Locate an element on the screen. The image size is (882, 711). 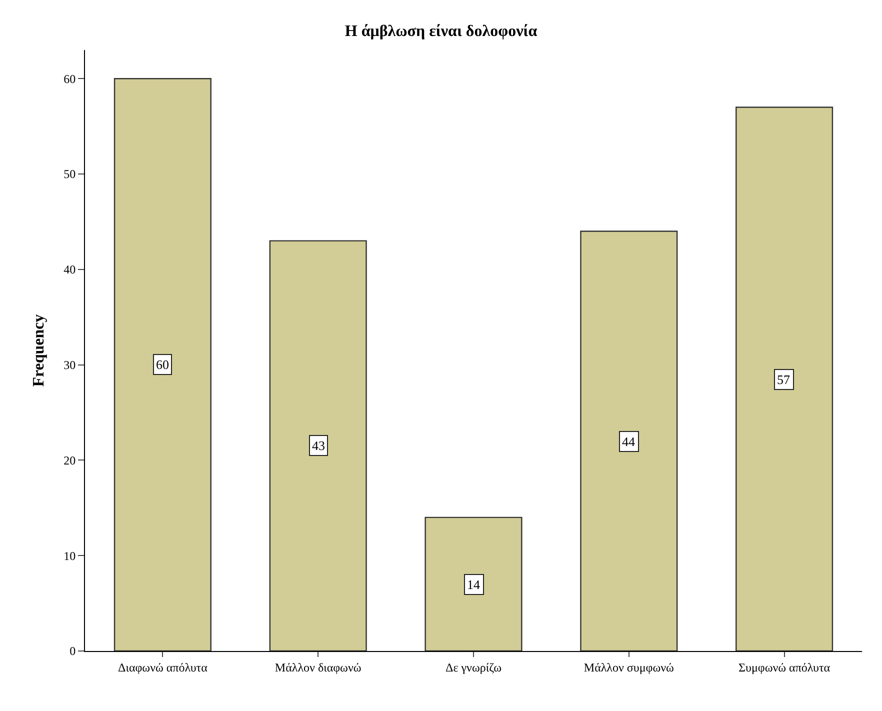
y-axis-title: Frequency is located at coordinates (39, 350).